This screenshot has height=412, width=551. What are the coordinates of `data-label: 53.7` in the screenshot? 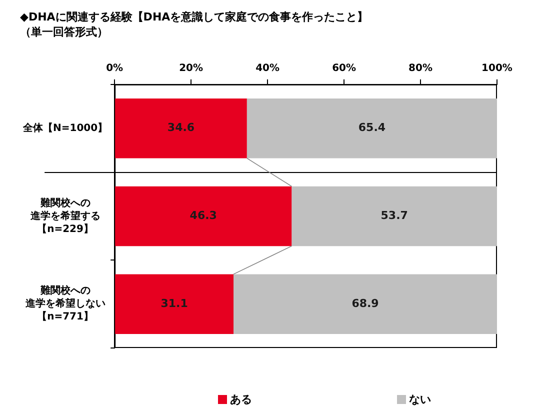 It's located at (394, 215).